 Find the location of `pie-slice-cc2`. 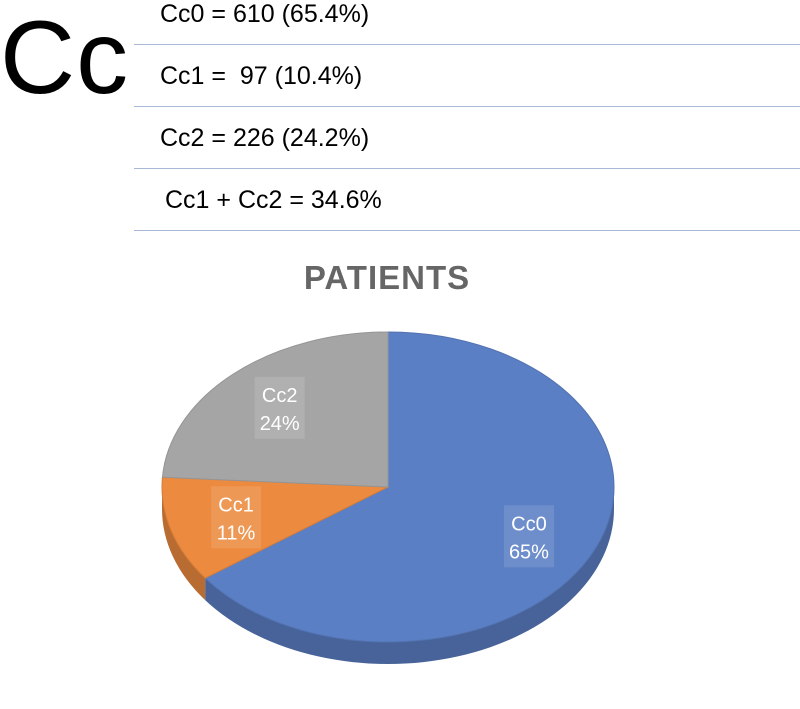

pie-slice-cc2 is located at coordinates (275, 409).